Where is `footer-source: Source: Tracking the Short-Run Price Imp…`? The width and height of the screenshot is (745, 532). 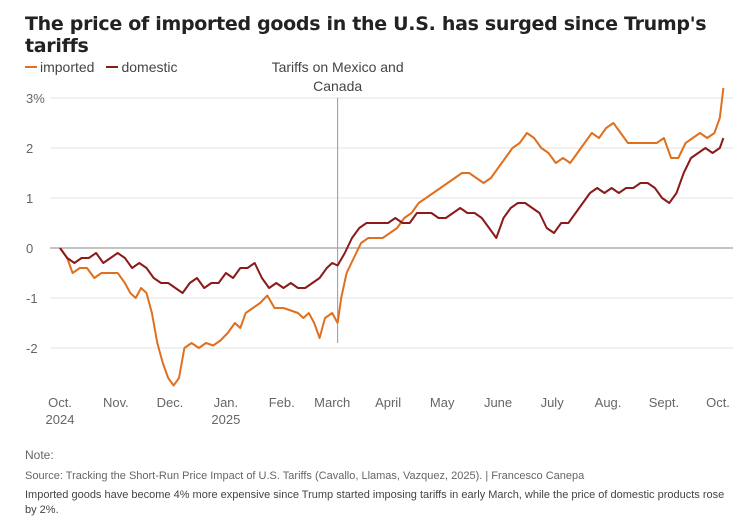
footer-source: Source: Tracking the Short-Run Price Imp… is located at coordinates (305, 476).